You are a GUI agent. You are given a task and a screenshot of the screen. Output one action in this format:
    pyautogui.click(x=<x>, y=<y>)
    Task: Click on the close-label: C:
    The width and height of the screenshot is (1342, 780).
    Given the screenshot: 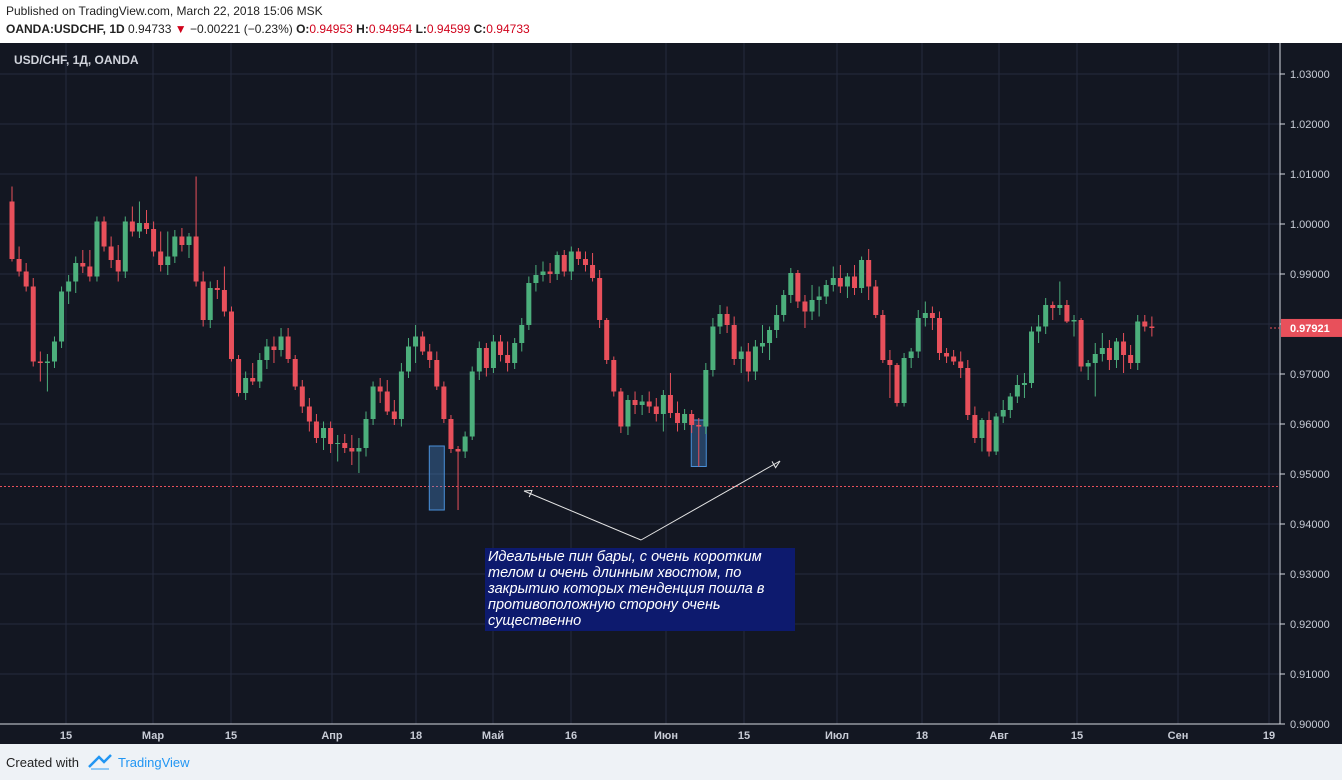 What is the action you would take?
    pyautogui.click(x=480, y=29)
    